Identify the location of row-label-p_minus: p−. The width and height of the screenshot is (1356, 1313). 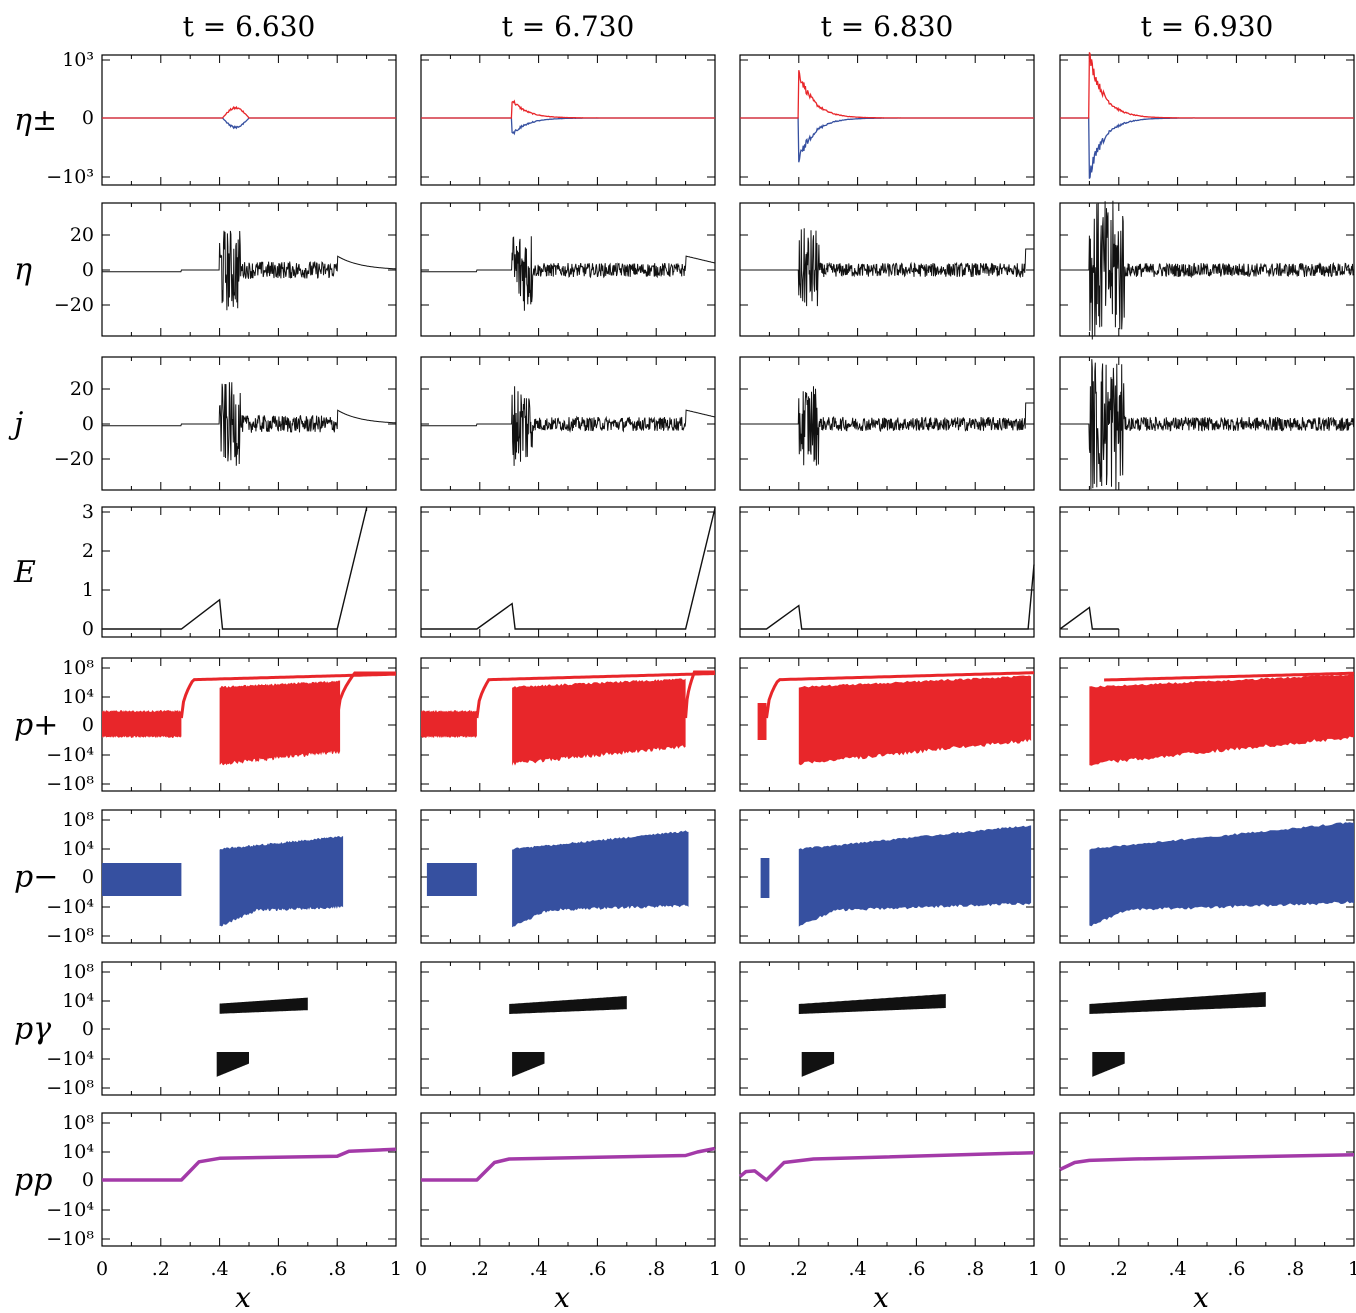
(36, 877).